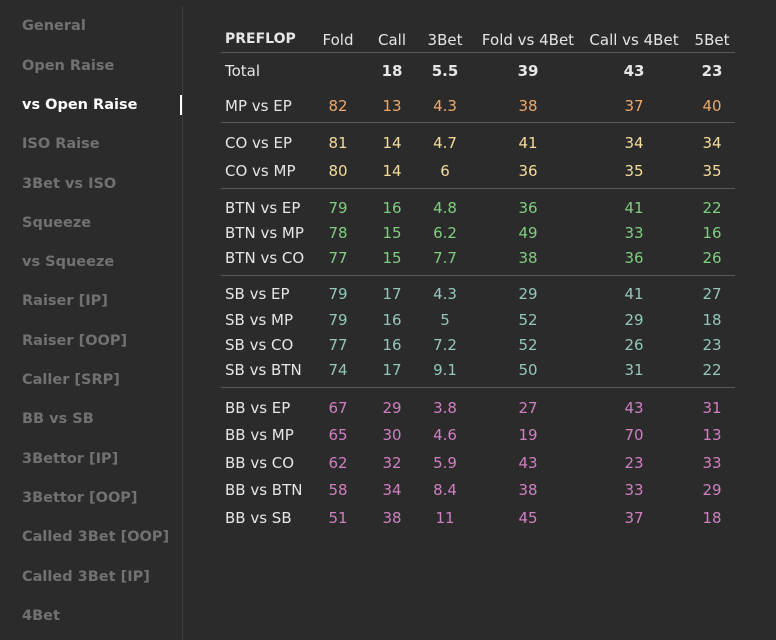 This screenshot has height=640, width=776. Describe the element at coordinates (61, 144) in the screenshot. I see `sidebar-item-iso-raise: ISO Raise` at that location.